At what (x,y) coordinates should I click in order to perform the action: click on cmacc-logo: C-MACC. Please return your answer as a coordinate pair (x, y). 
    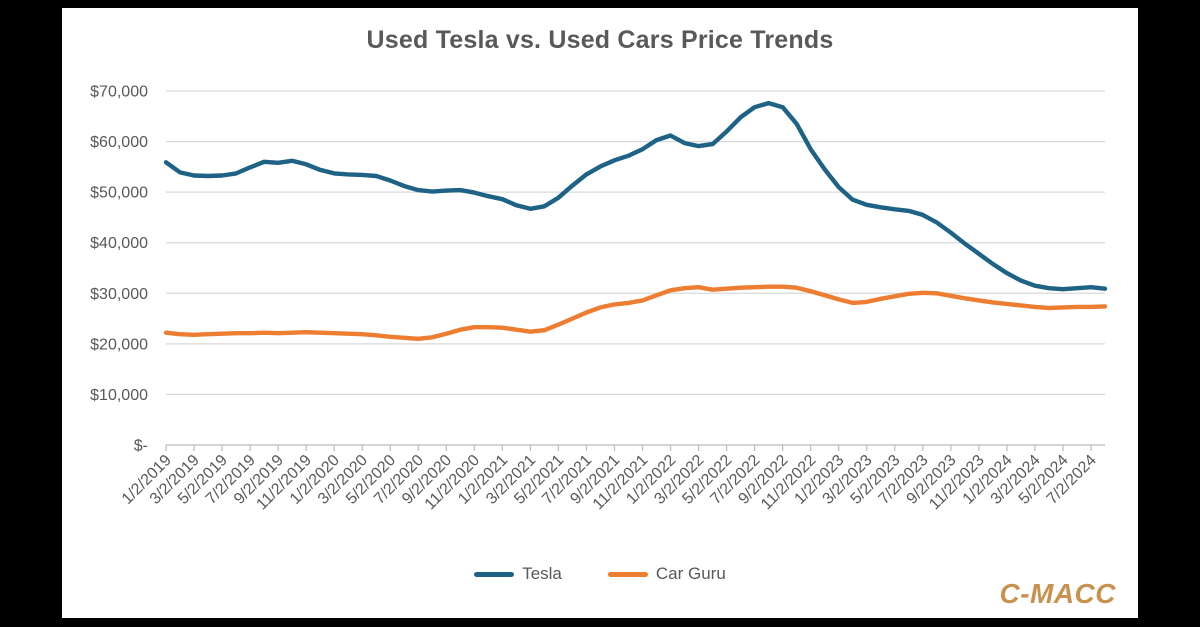
    Looking at the image, I should click on (1057, 593).